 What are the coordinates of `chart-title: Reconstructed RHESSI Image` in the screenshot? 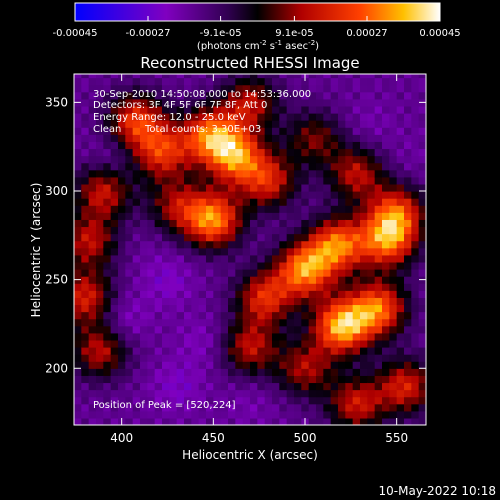 It's located at (249, 63).